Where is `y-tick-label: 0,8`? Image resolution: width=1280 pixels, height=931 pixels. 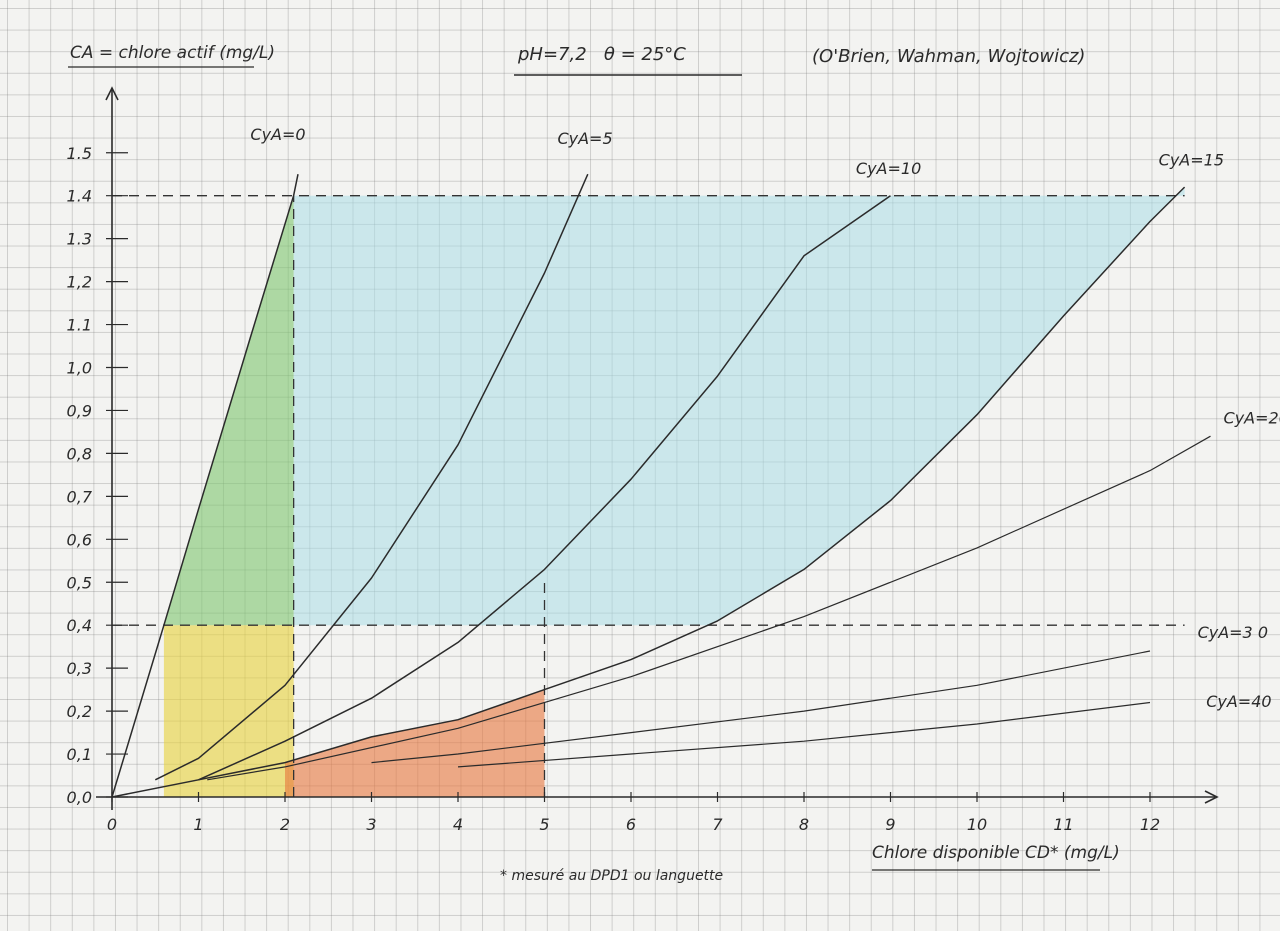
y-tick-label: 0,8 is located at coordinates (79, 453).